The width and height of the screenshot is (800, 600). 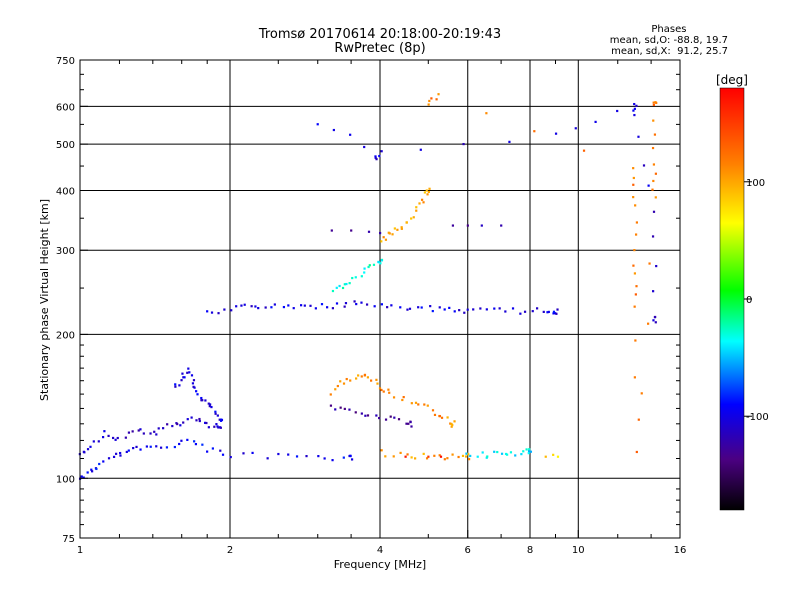 What do you see at coordinates (65, 61) in the screenshot?
I see `y-tick-label: 750` at bounding box center [65, 61].